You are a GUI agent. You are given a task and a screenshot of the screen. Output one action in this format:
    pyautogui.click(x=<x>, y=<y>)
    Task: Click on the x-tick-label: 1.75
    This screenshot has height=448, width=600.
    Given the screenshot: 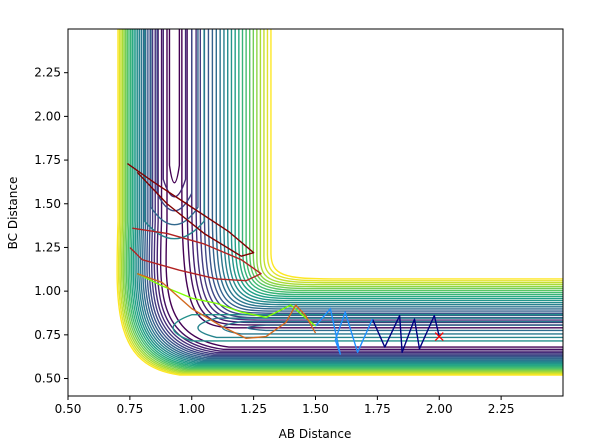 What is the action you would take?
    pyautogui.click(x=377, y=409)
    